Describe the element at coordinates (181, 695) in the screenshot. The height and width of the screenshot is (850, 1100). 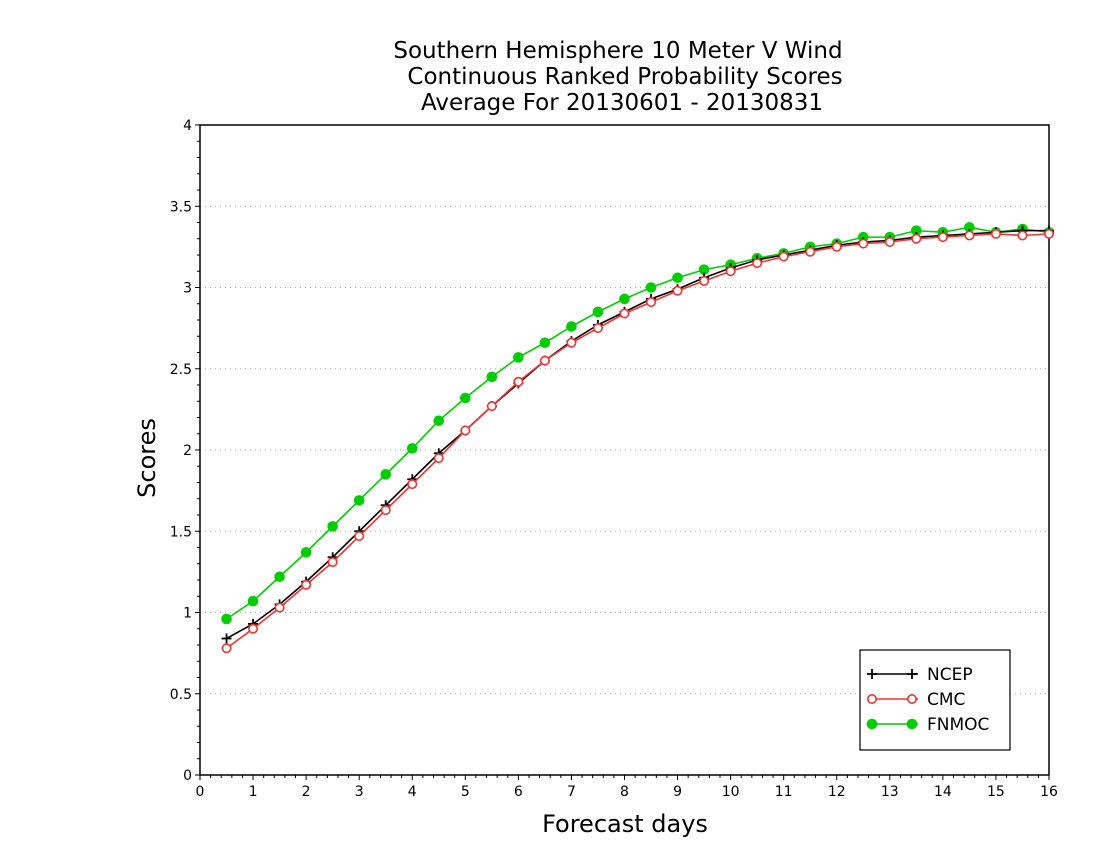
I see `y-tick-label-1: 0.5` at that location.